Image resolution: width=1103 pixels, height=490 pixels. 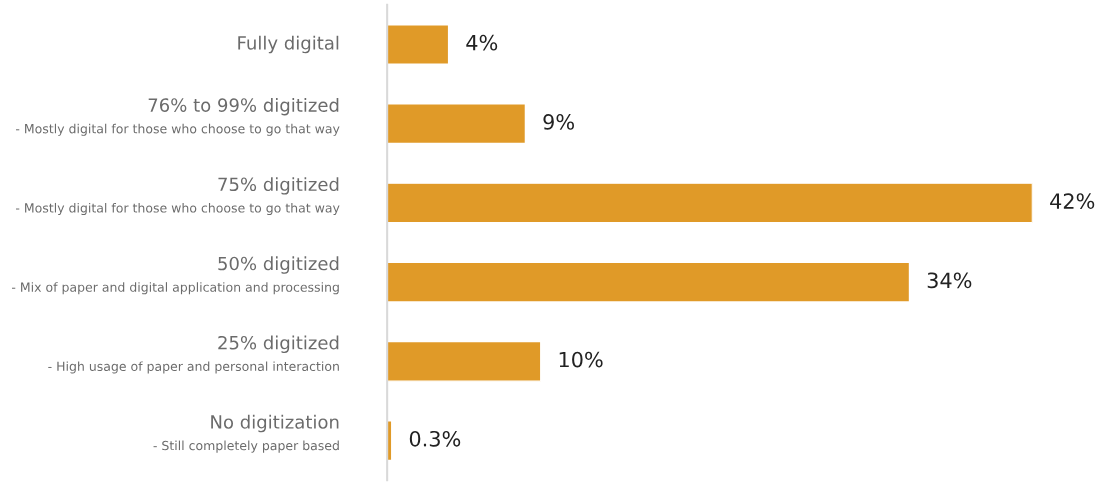 What do you see at coordinates (288, 44) in the screenshot?
I see `y-tick-label: Fully digital` at bounding box center [288, 44].